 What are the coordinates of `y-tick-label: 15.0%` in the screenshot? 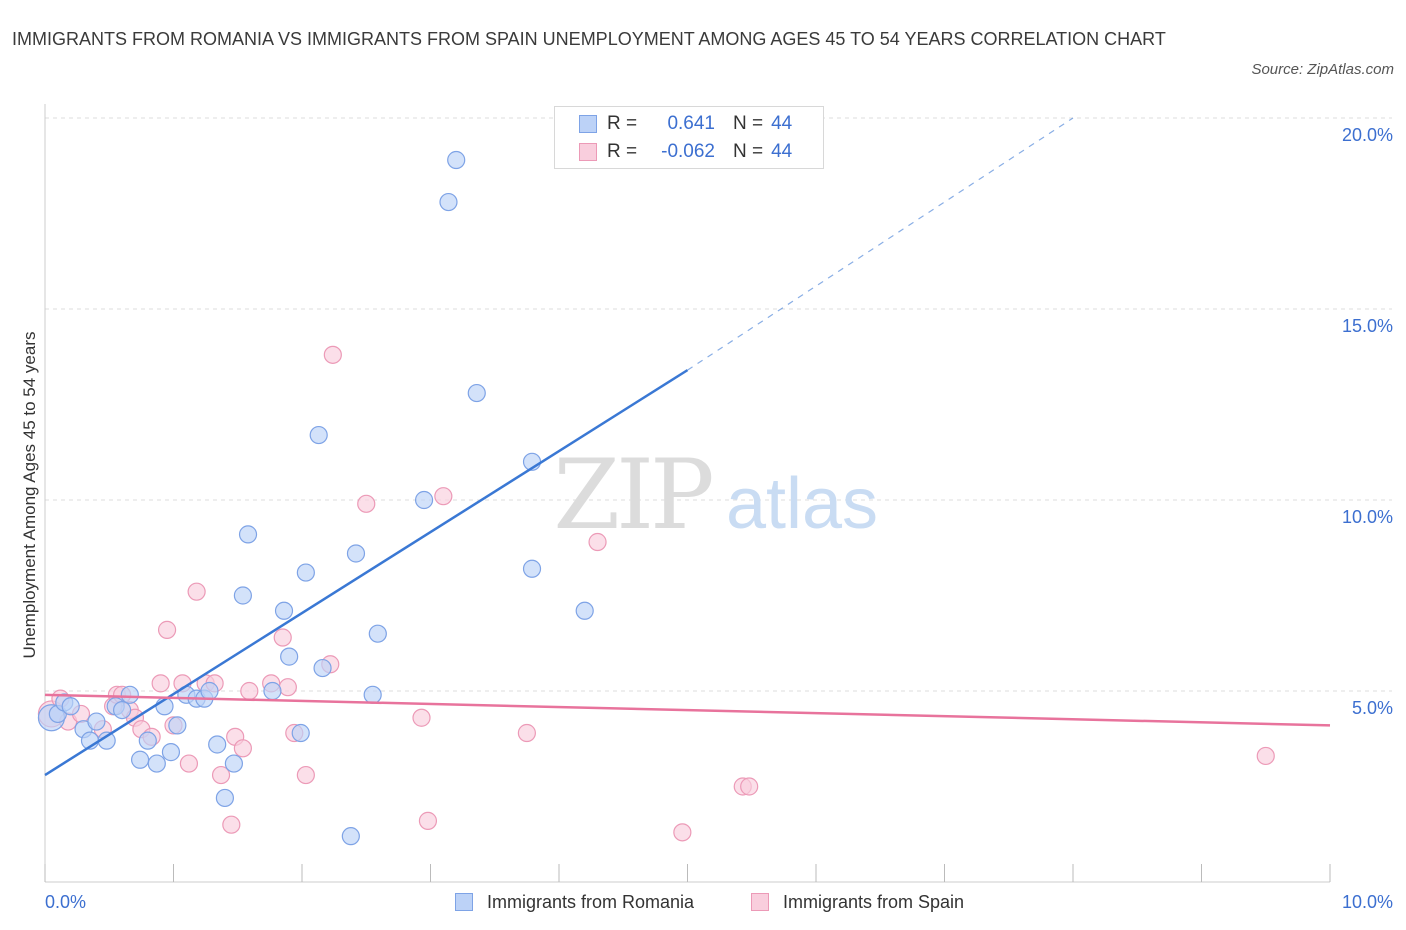 It's located at (1367, 326).